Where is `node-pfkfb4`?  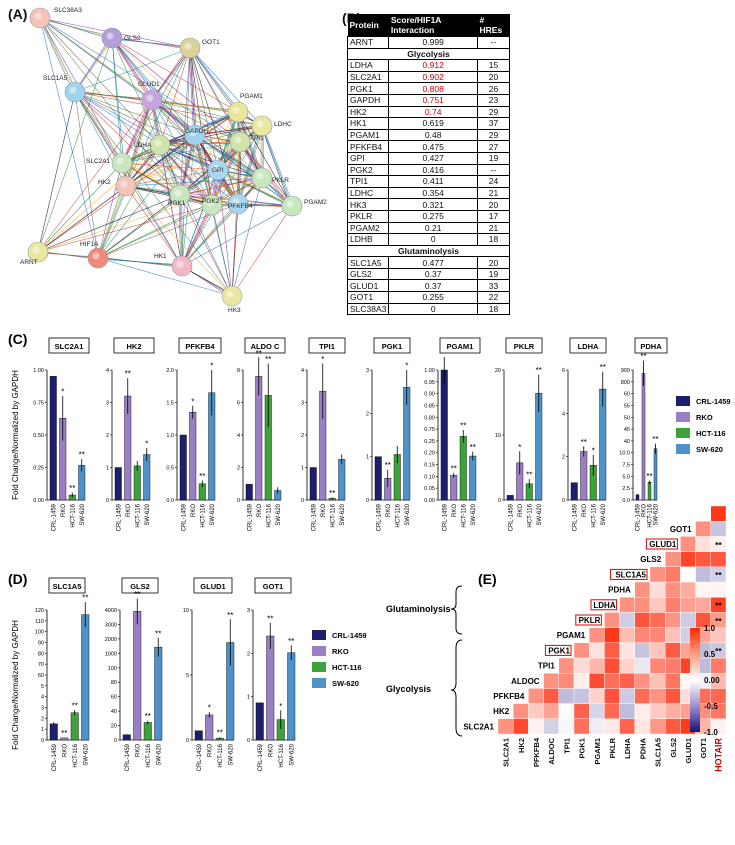 node-pfkfb4 is located at coordinates (238, 204).